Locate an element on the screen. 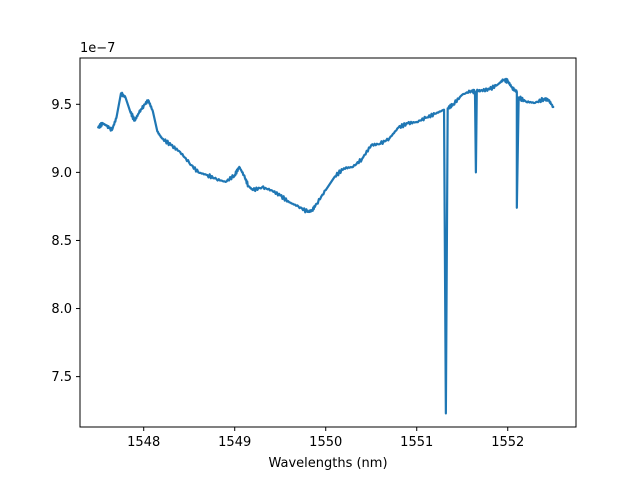  y-tick-label: 7.5 is located at coordinates (61, 377).